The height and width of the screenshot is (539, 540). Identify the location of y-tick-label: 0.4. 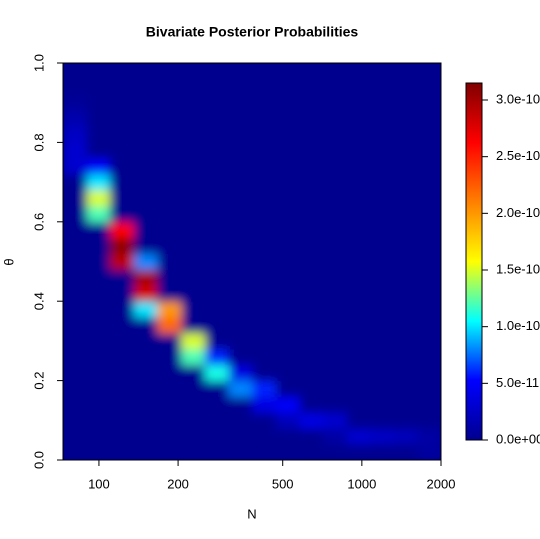
(38, 301).